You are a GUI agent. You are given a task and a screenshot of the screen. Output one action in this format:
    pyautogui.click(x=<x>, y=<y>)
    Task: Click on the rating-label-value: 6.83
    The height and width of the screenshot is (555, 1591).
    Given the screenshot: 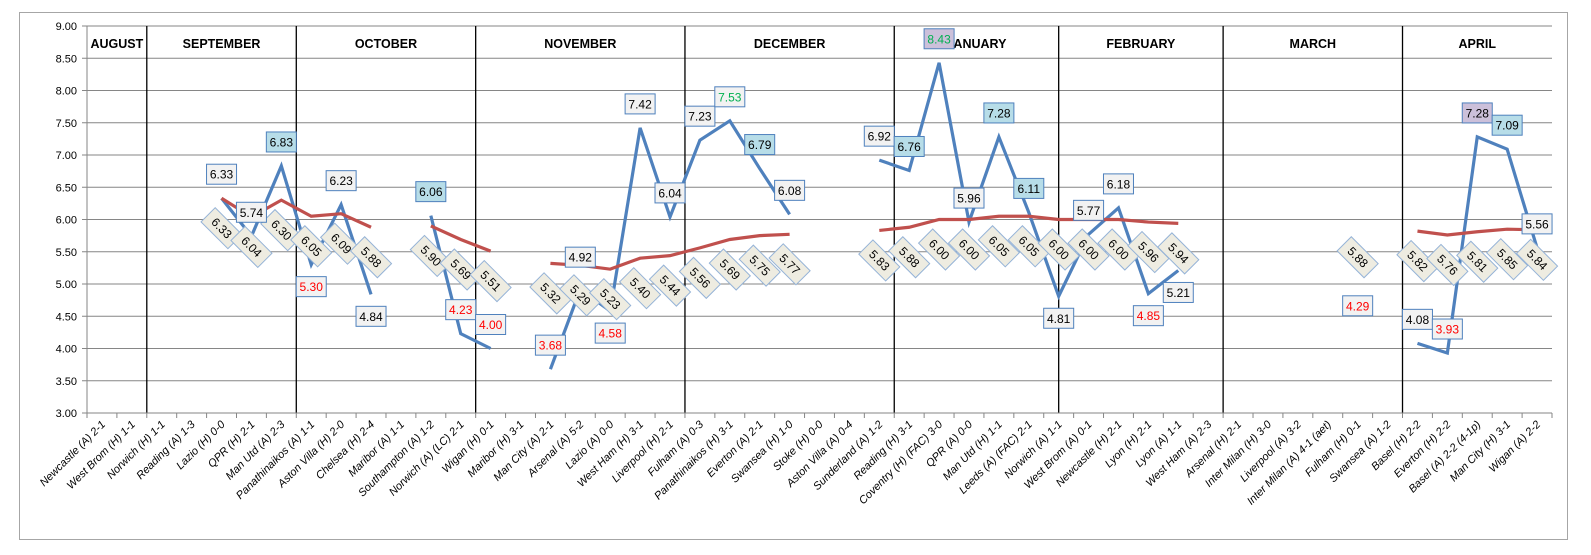 What is the action you would take?
    pyautogui.click(x=282, y=142)
    